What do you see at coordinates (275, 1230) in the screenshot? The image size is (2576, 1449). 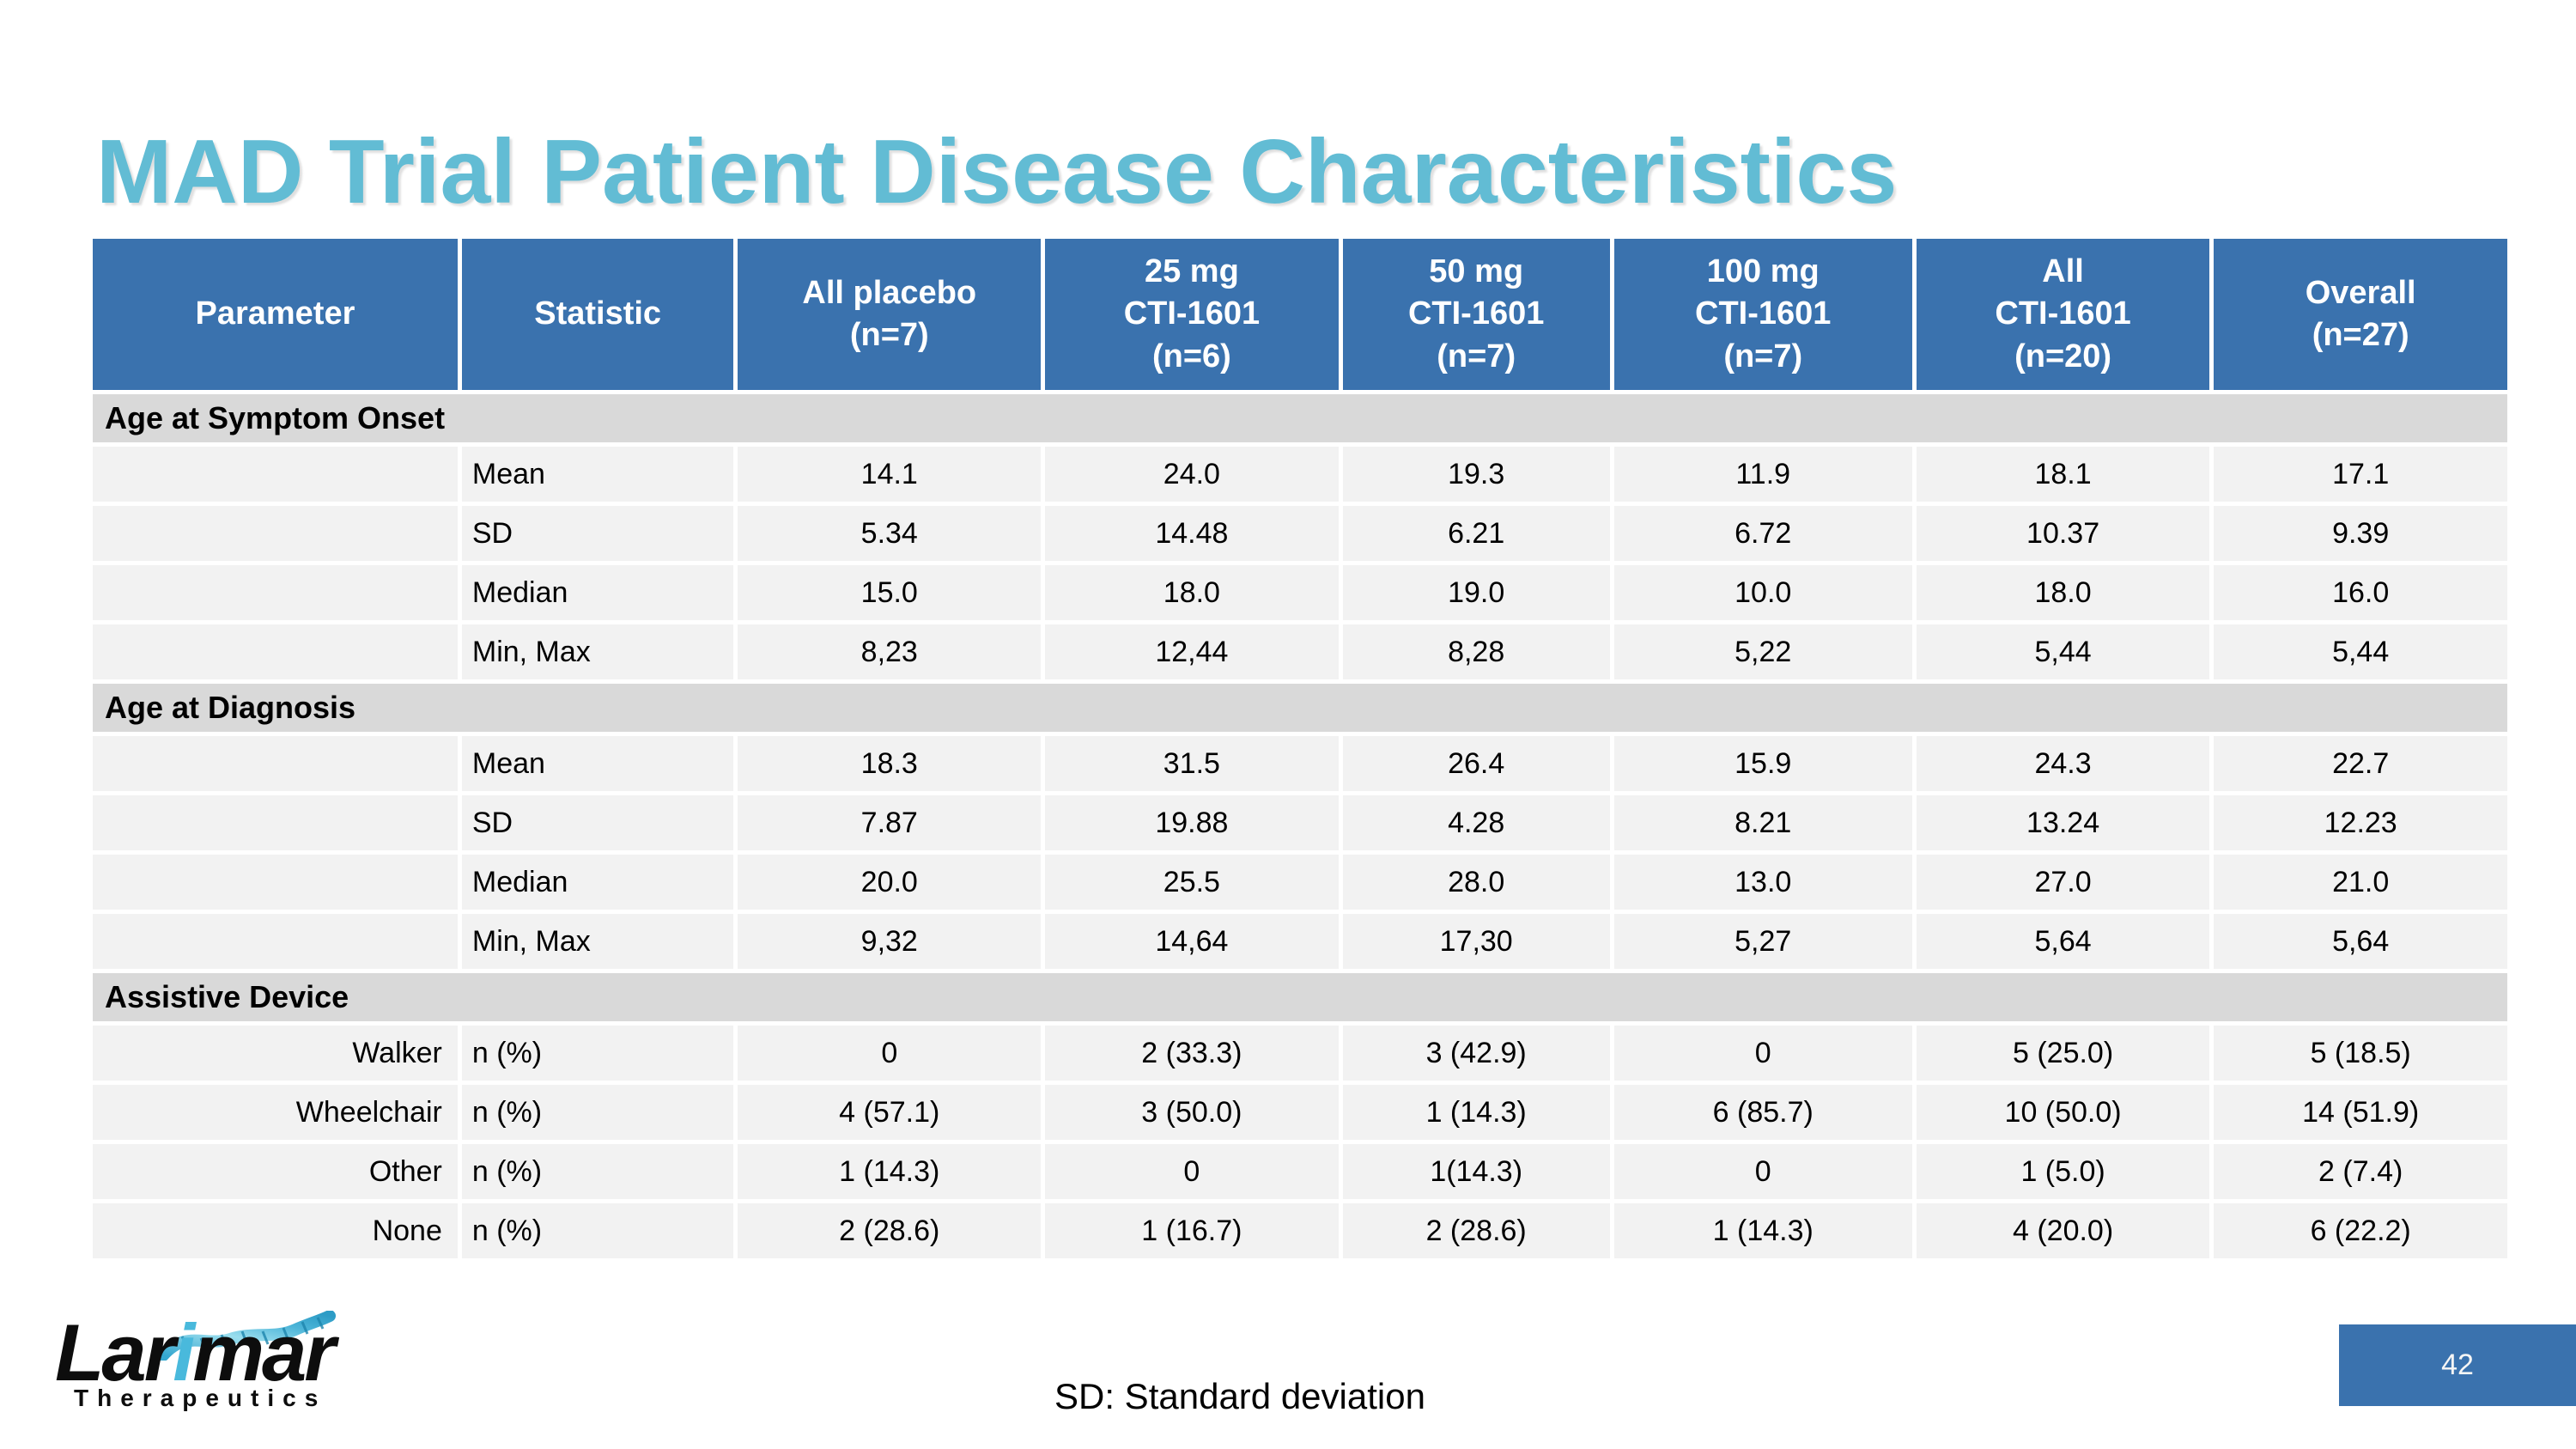 I see `cell-parameter: None` at bounding box center [275, 1230].